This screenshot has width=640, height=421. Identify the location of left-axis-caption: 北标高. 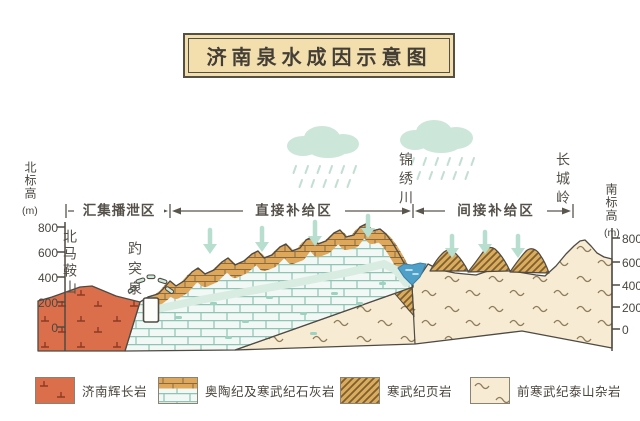
(30, 180).